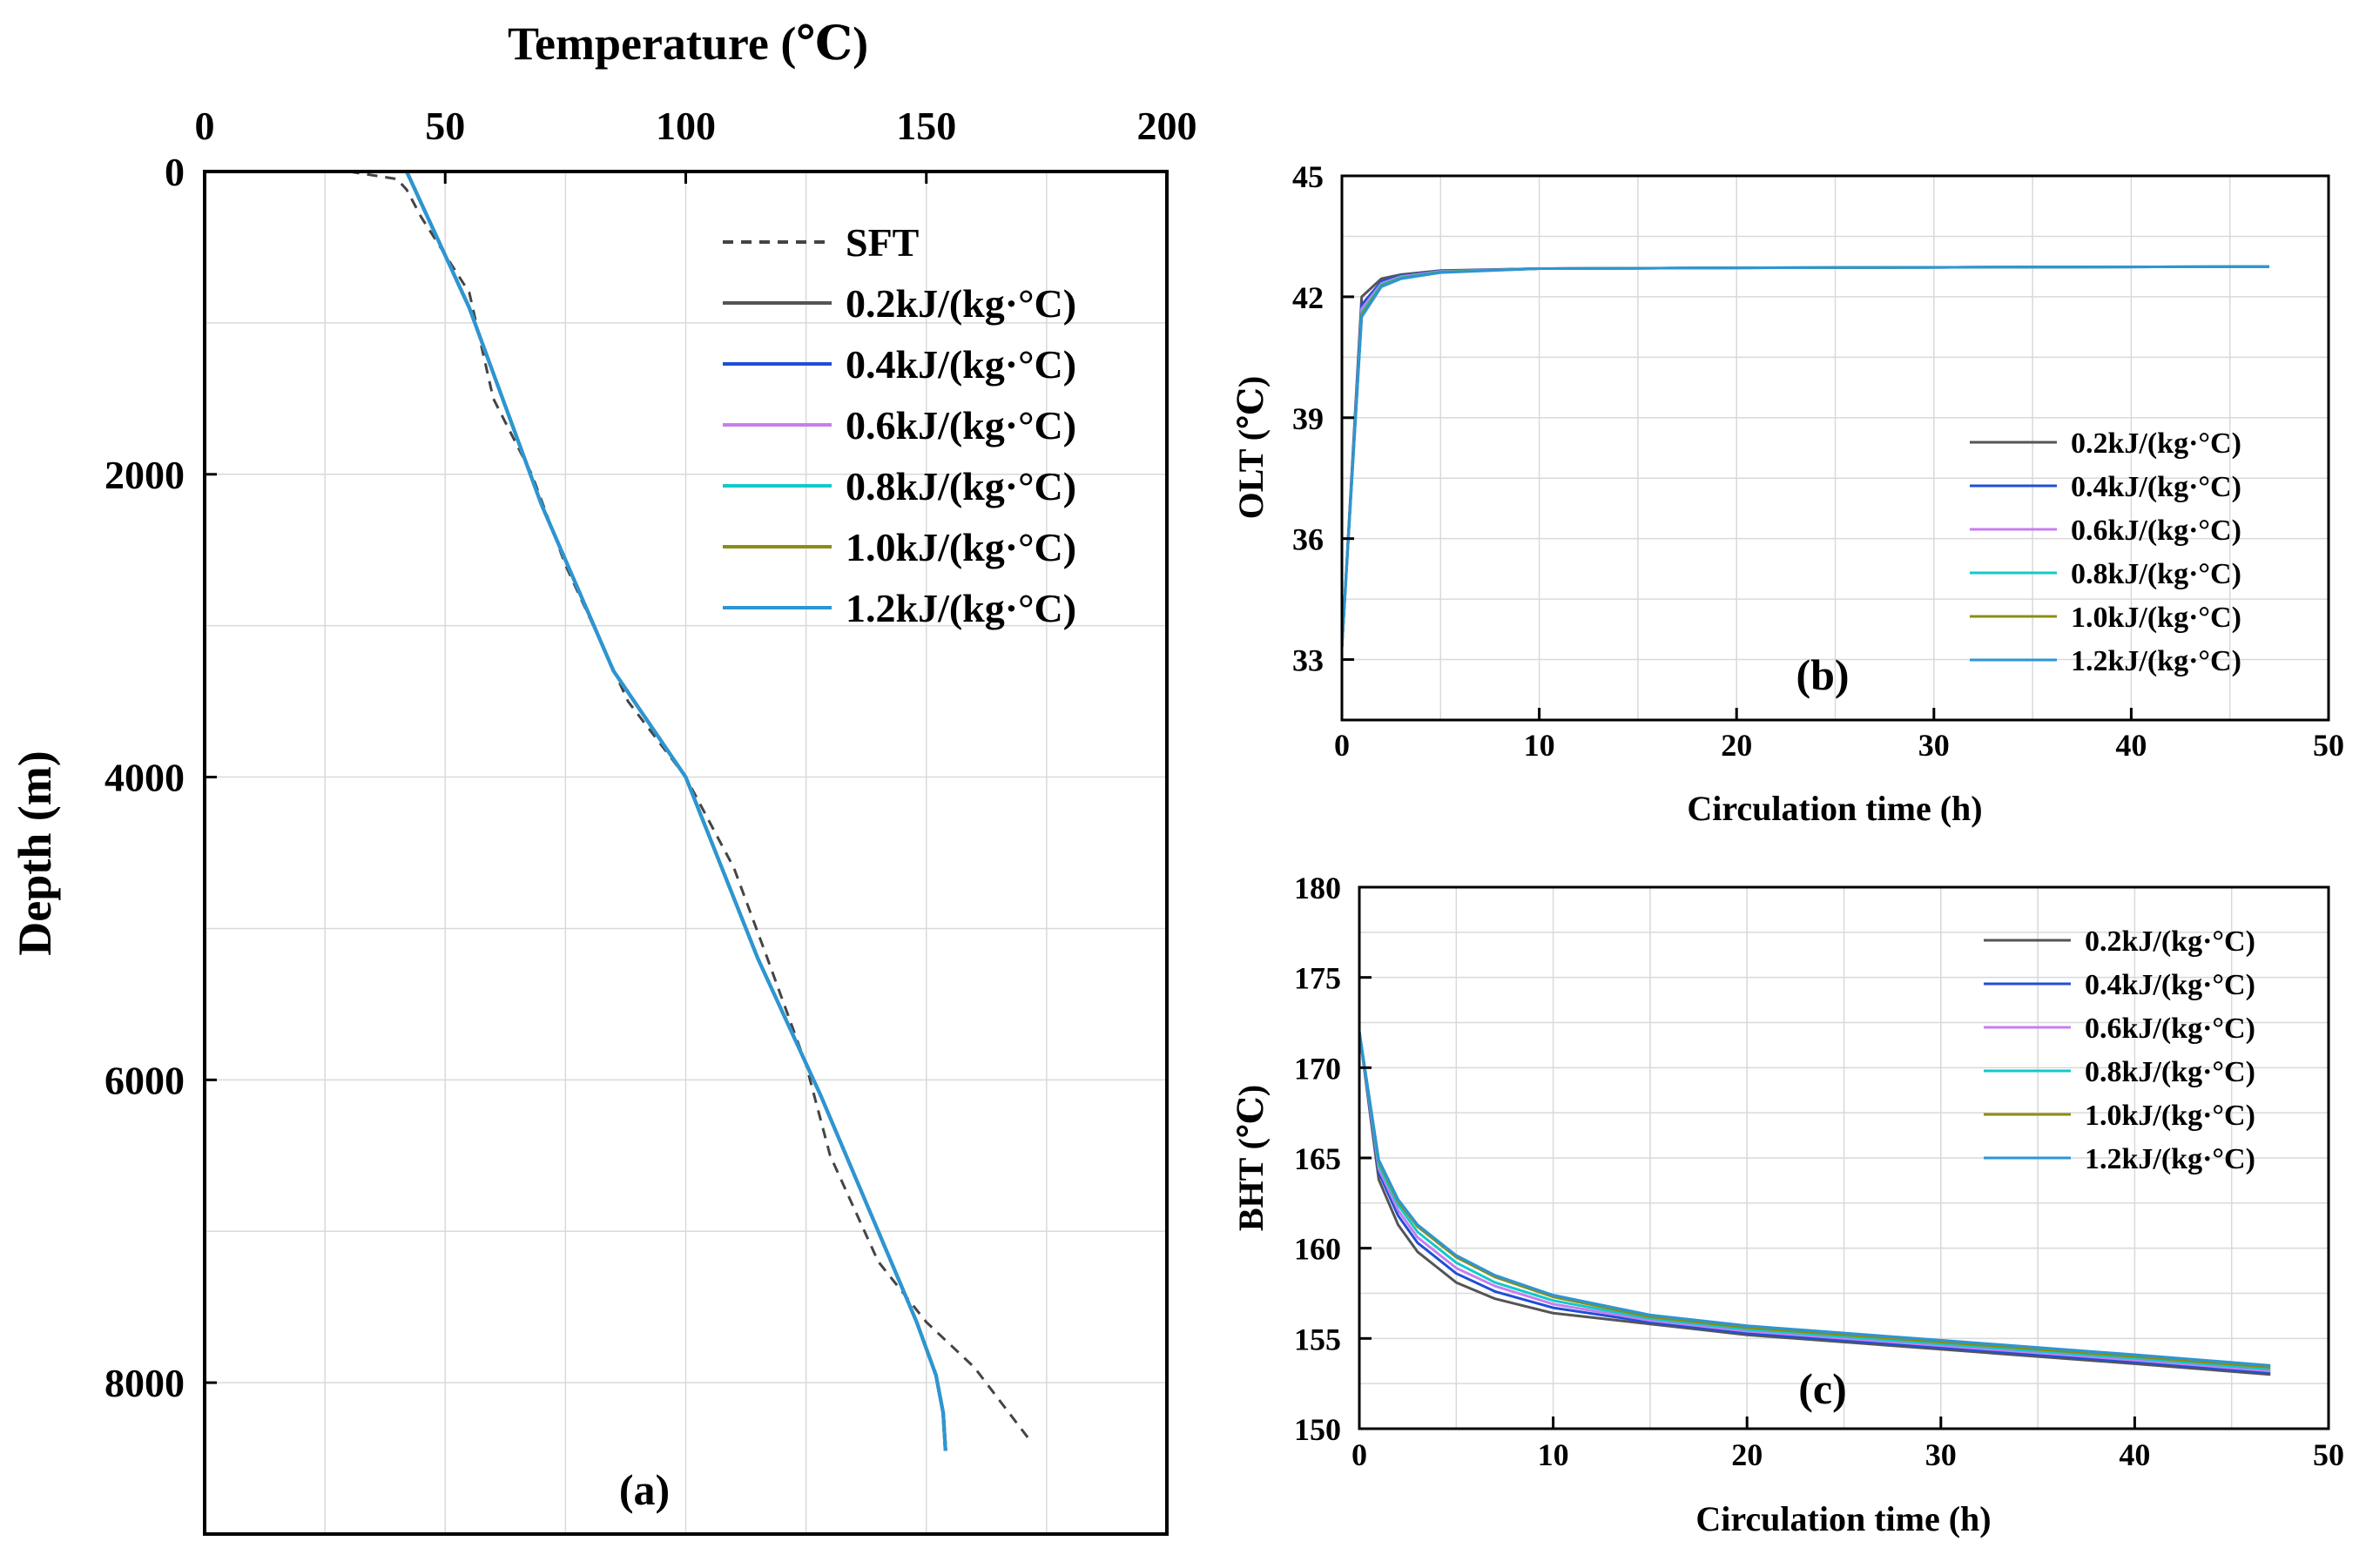  Describe the element at coordinates (1822, 674) in the screenshot. I see `panel-b-label: (b)` at that location.